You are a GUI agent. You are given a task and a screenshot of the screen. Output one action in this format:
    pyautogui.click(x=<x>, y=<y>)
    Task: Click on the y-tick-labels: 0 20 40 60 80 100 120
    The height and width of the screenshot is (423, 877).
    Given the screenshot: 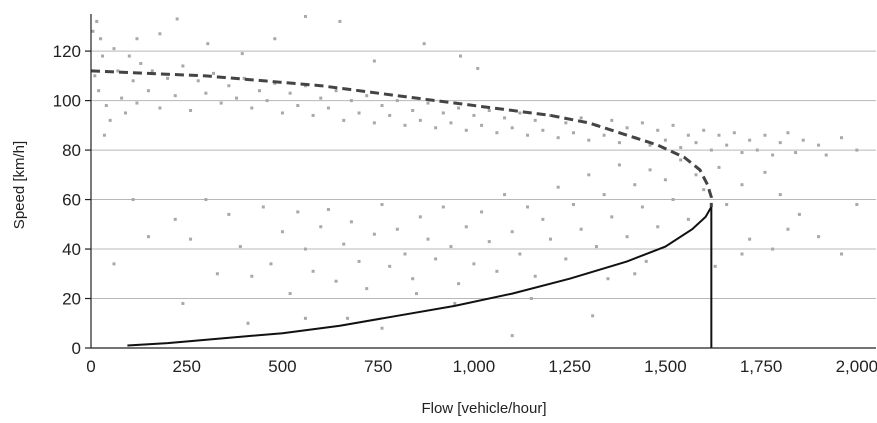 What is the action you would take?
    pyautogui.click(x=67, y=200)
    